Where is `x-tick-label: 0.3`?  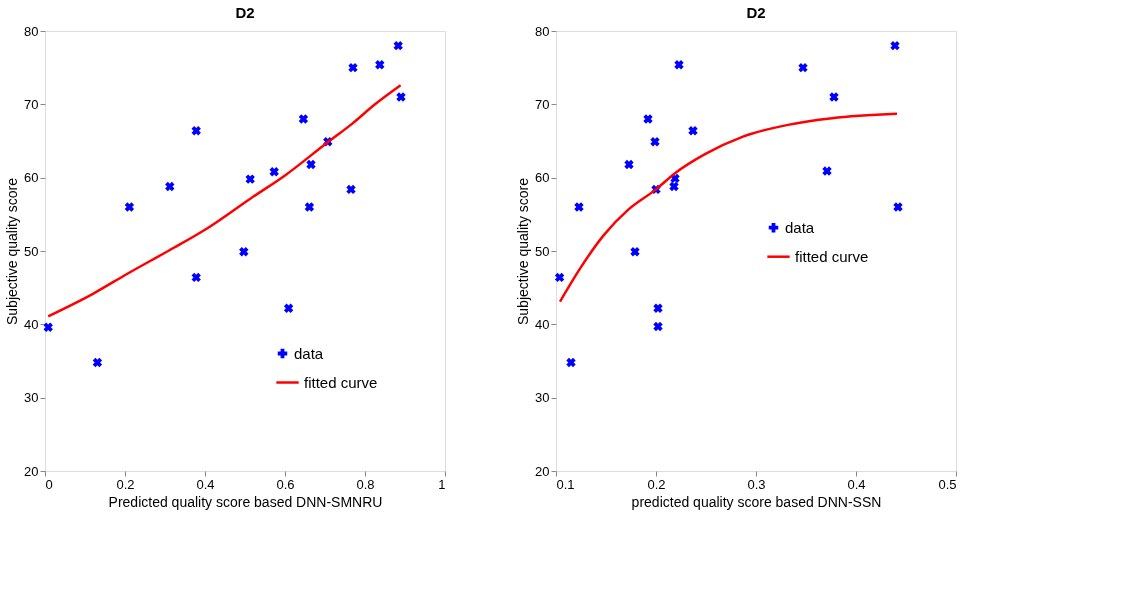 x-tick-label: 0.3 is located at coordinates (756, 484).